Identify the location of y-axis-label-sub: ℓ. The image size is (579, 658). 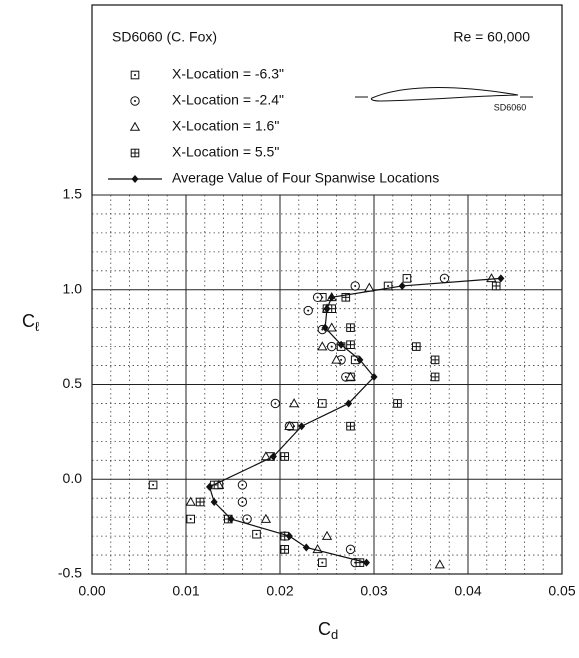
(37, 326).